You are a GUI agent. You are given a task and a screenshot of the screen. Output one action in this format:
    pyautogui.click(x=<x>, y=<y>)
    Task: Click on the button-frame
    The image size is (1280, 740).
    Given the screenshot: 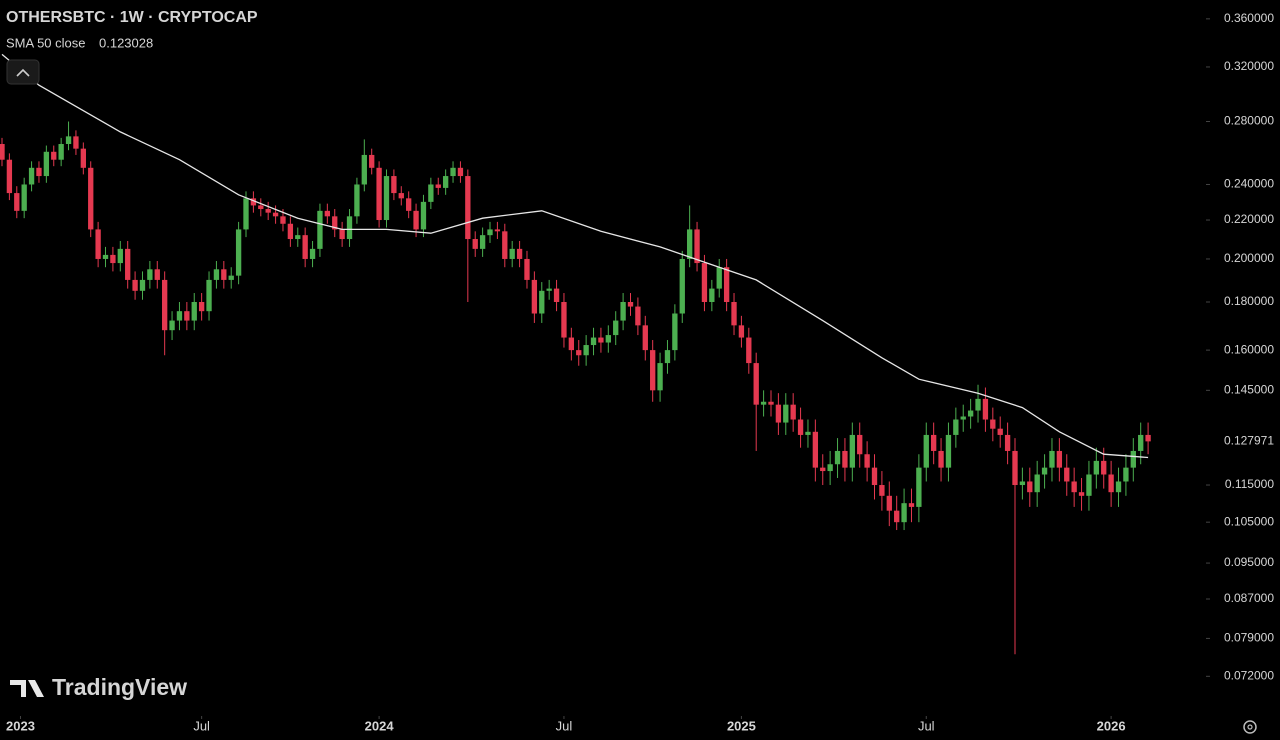 What is the action you would take?
    pyautogui.click(x=23, y=72)
    